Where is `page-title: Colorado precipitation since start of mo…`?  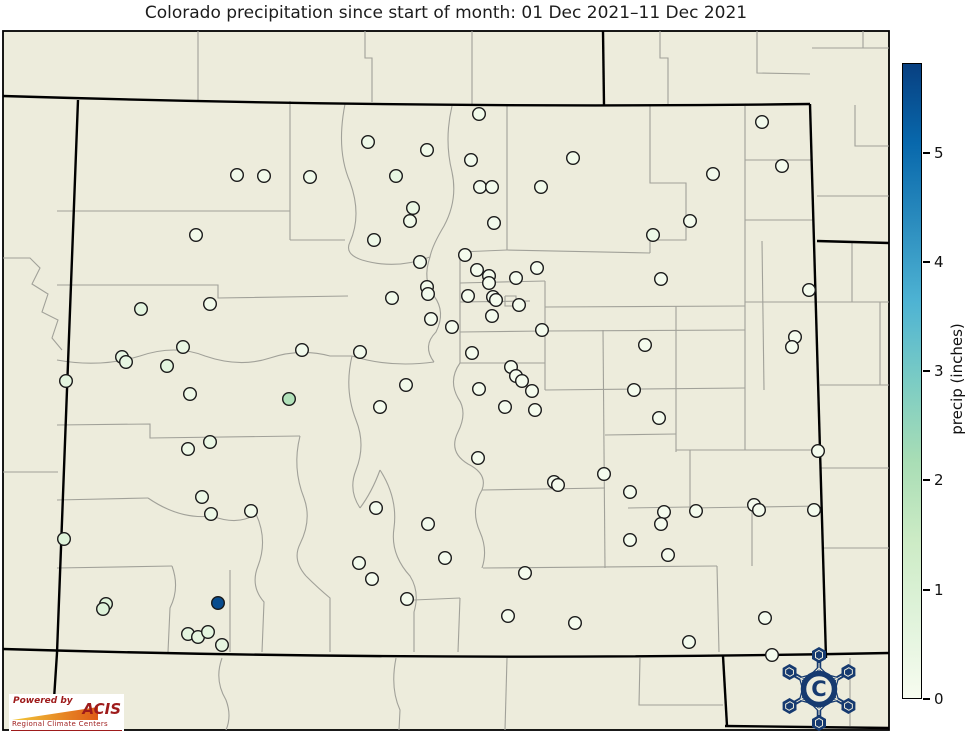
page-title: Colorado precipitation since start of mo… is located at coordinates (446, 13).